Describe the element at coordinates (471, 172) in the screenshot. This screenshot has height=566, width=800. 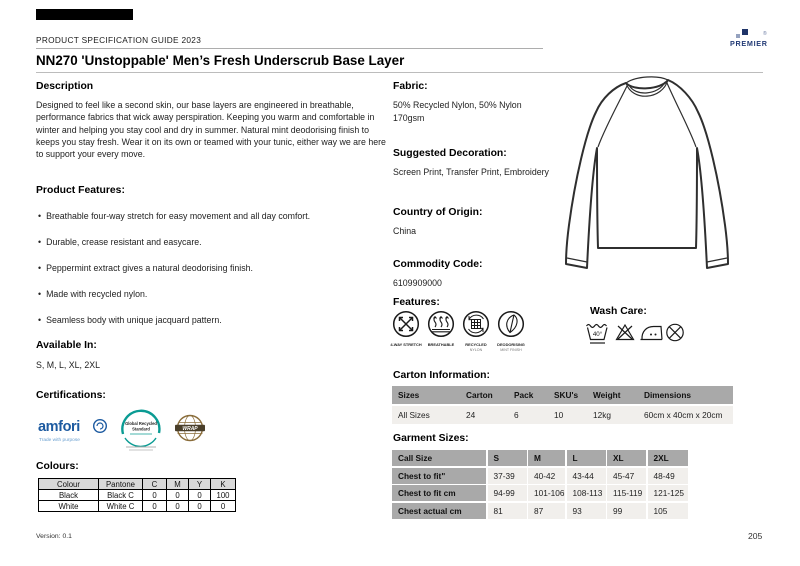
I see `decoration-body: Screen Print, Transfer Print, Embroidery` at that location.